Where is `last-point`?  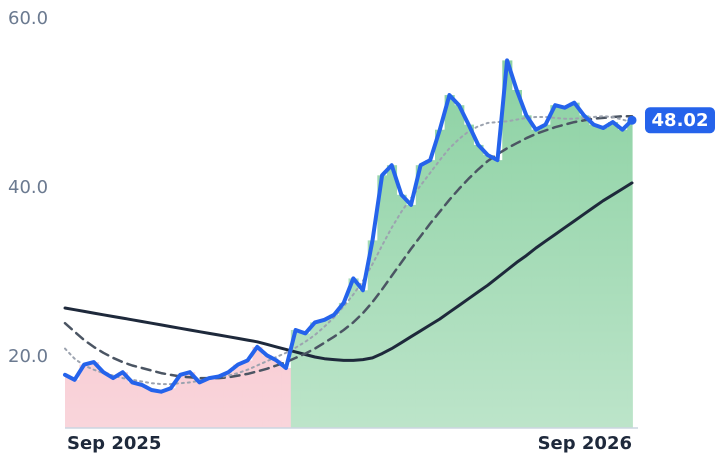
last-point is located at coordinates (632, 120).